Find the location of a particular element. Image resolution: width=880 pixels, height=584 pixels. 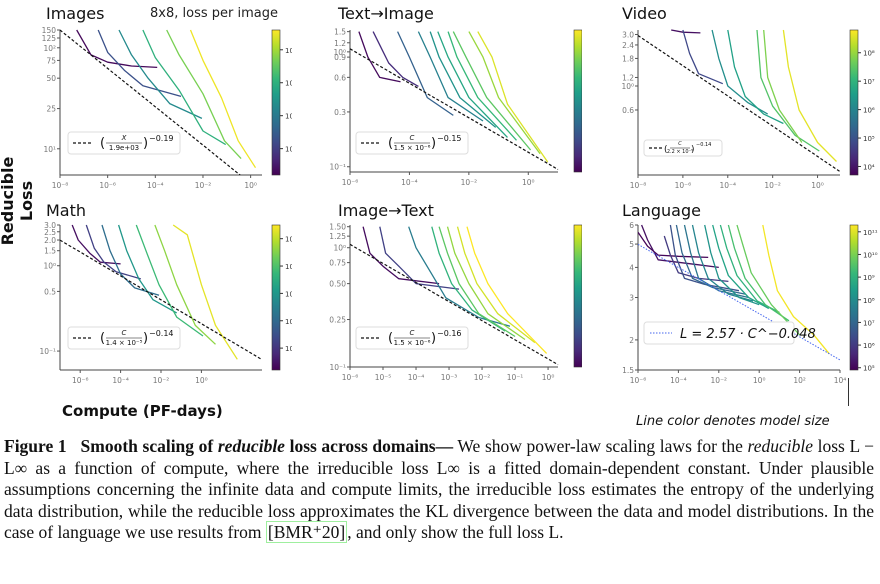

x-tick-label: 10⁻⁴ is located at coordinates (120, 380).